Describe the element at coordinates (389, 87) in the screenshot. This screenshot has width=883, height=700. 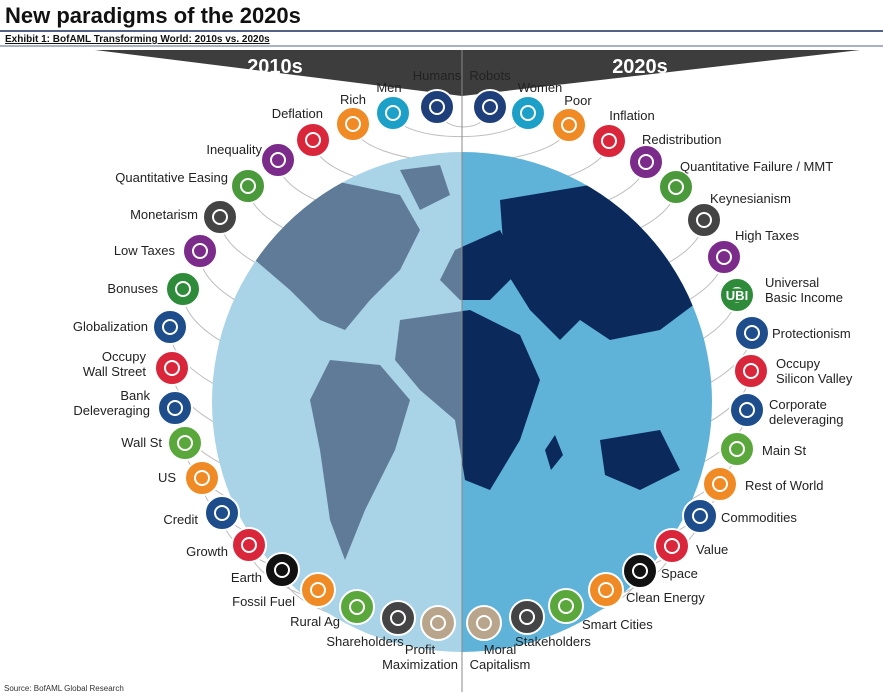
I see `label: Men` at that location.